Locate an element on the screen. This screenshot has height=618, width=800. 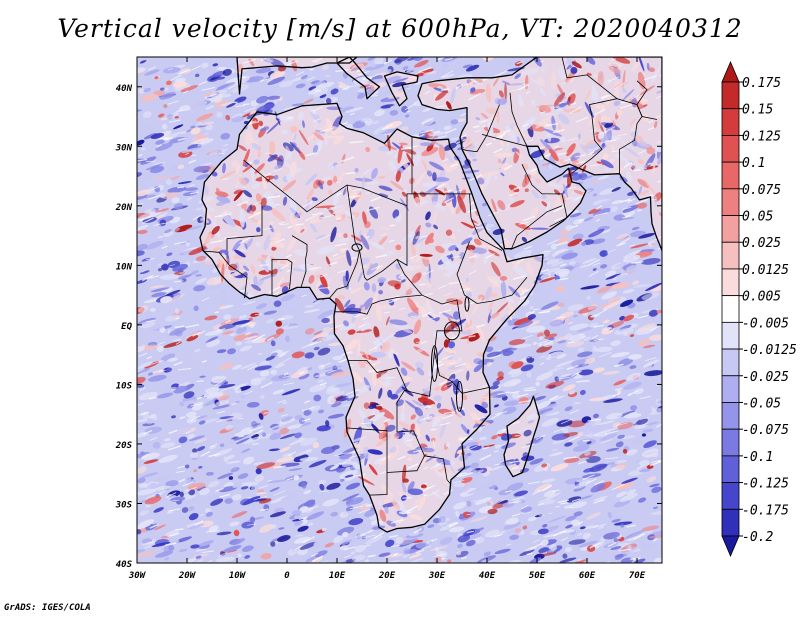
lon-tick-label: 30E is located at coordinates (437, 576).